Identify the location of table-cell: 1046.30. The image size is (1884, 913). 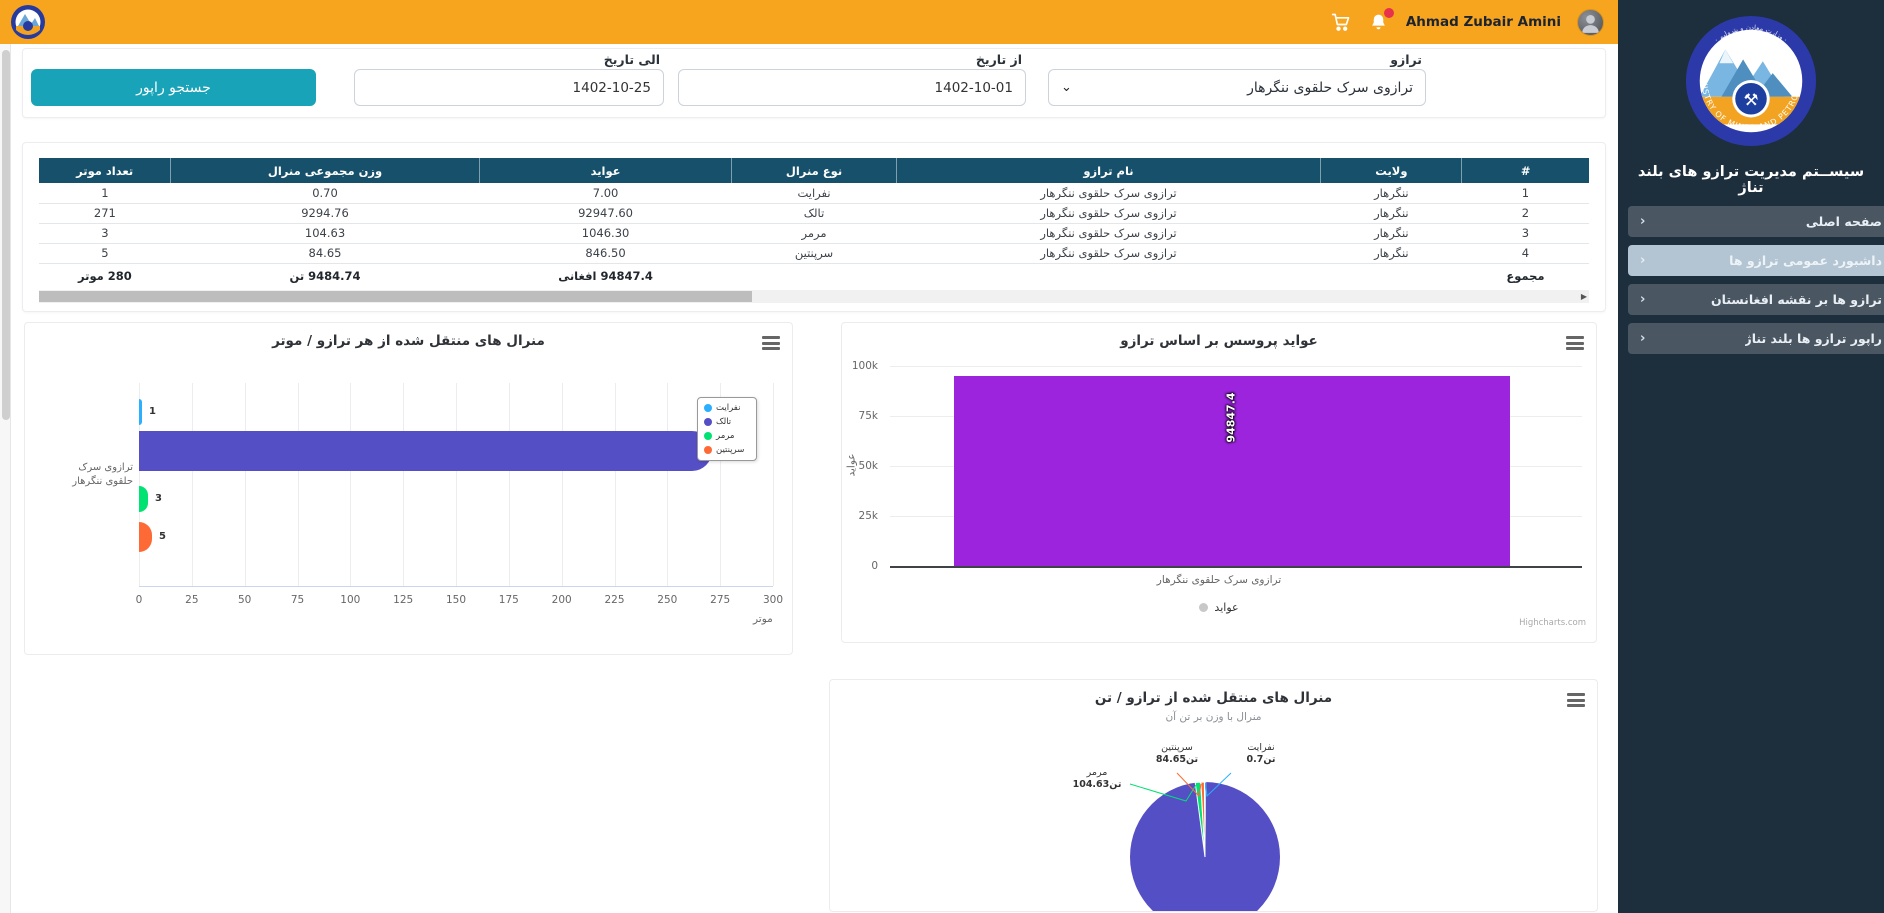
(605, 233).